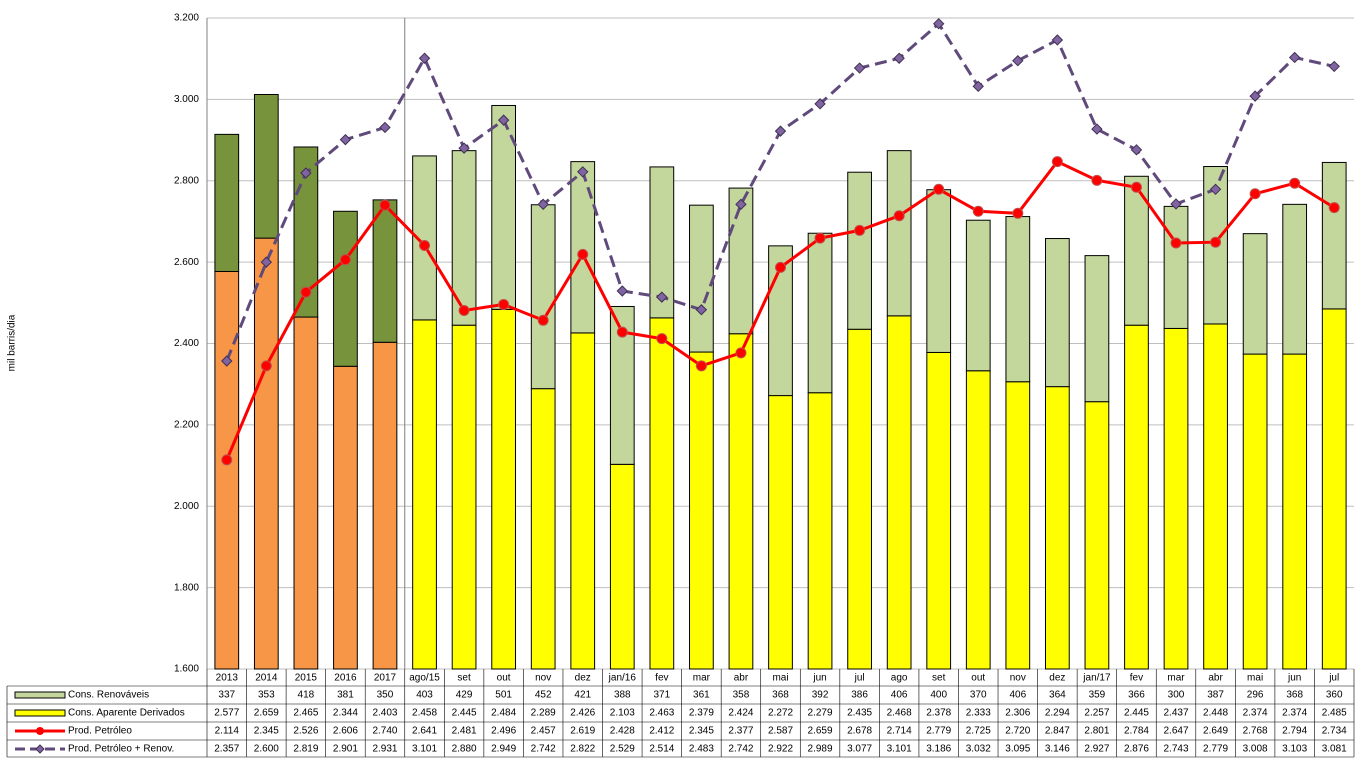  Describe the element at coordinates (126, 713) in the screenshot. I see `legend-label: Cons. Aparente Derivados` at that location.